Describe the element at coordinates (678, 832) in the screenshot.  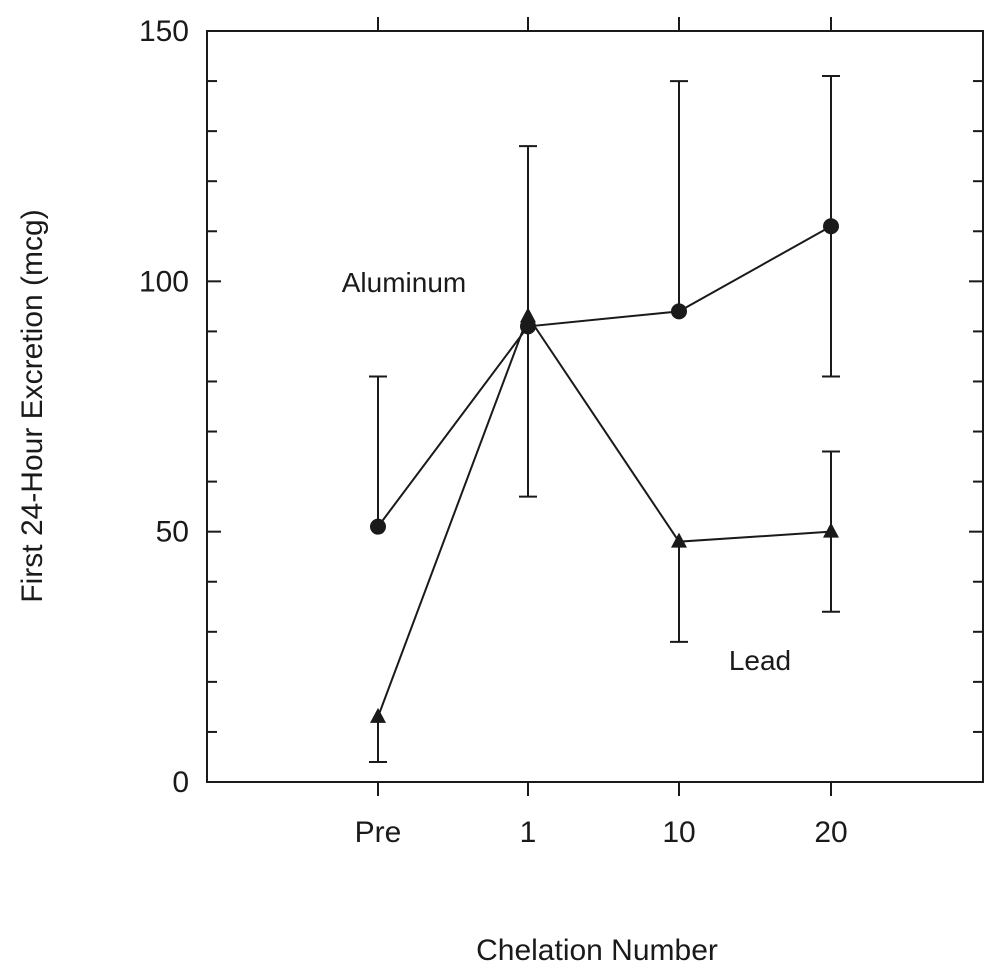
I see `x-tick-label: 10` at that location.